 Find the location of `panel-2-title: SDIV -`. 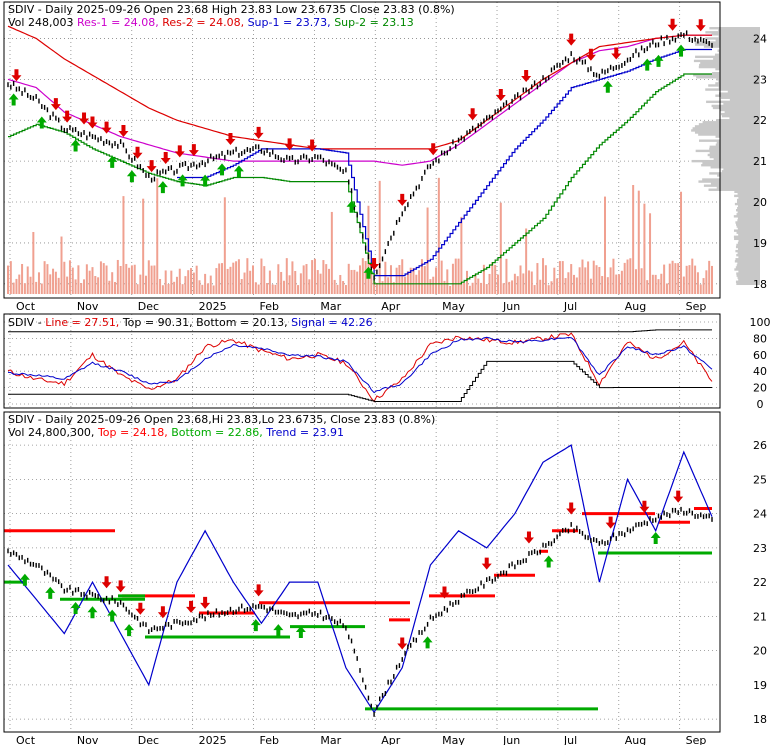

panel-2-title: SDIV - is located at coordinates (26, 322).